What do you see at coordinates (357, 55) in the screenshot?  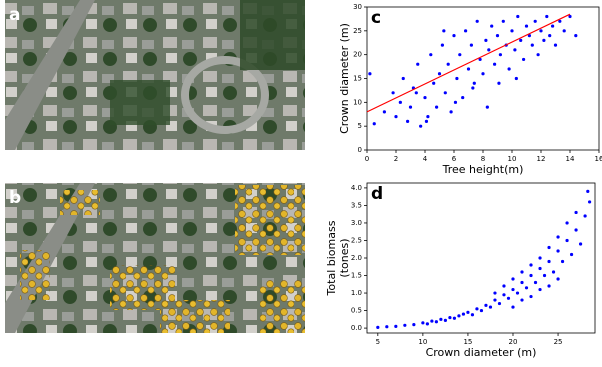 I see `y-tick-label: 20` at bounding box center [357, 55].